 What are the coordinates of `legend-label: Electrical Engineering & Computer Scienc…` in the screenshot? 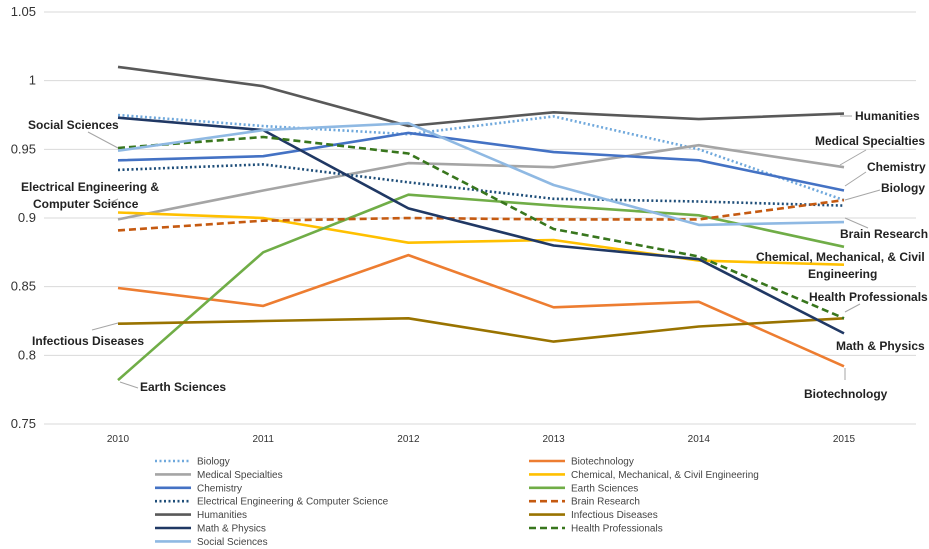 It's located at (293, 502).